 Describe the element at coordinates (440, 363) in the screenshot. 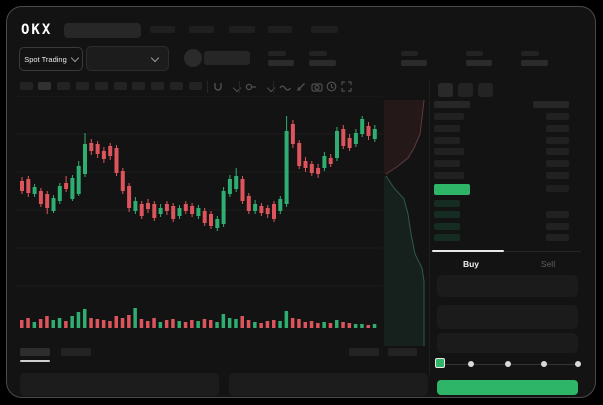

I see `amount-slider-handle` at that location.